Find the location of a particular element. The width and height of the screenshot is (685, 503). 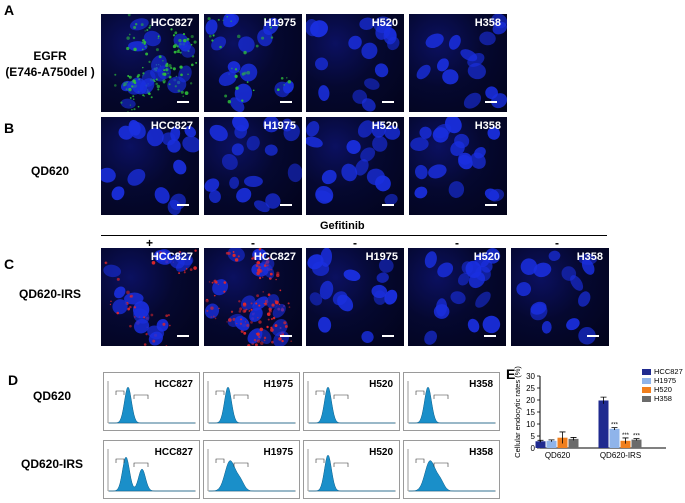

histogram is located at coordinates (251, 470).